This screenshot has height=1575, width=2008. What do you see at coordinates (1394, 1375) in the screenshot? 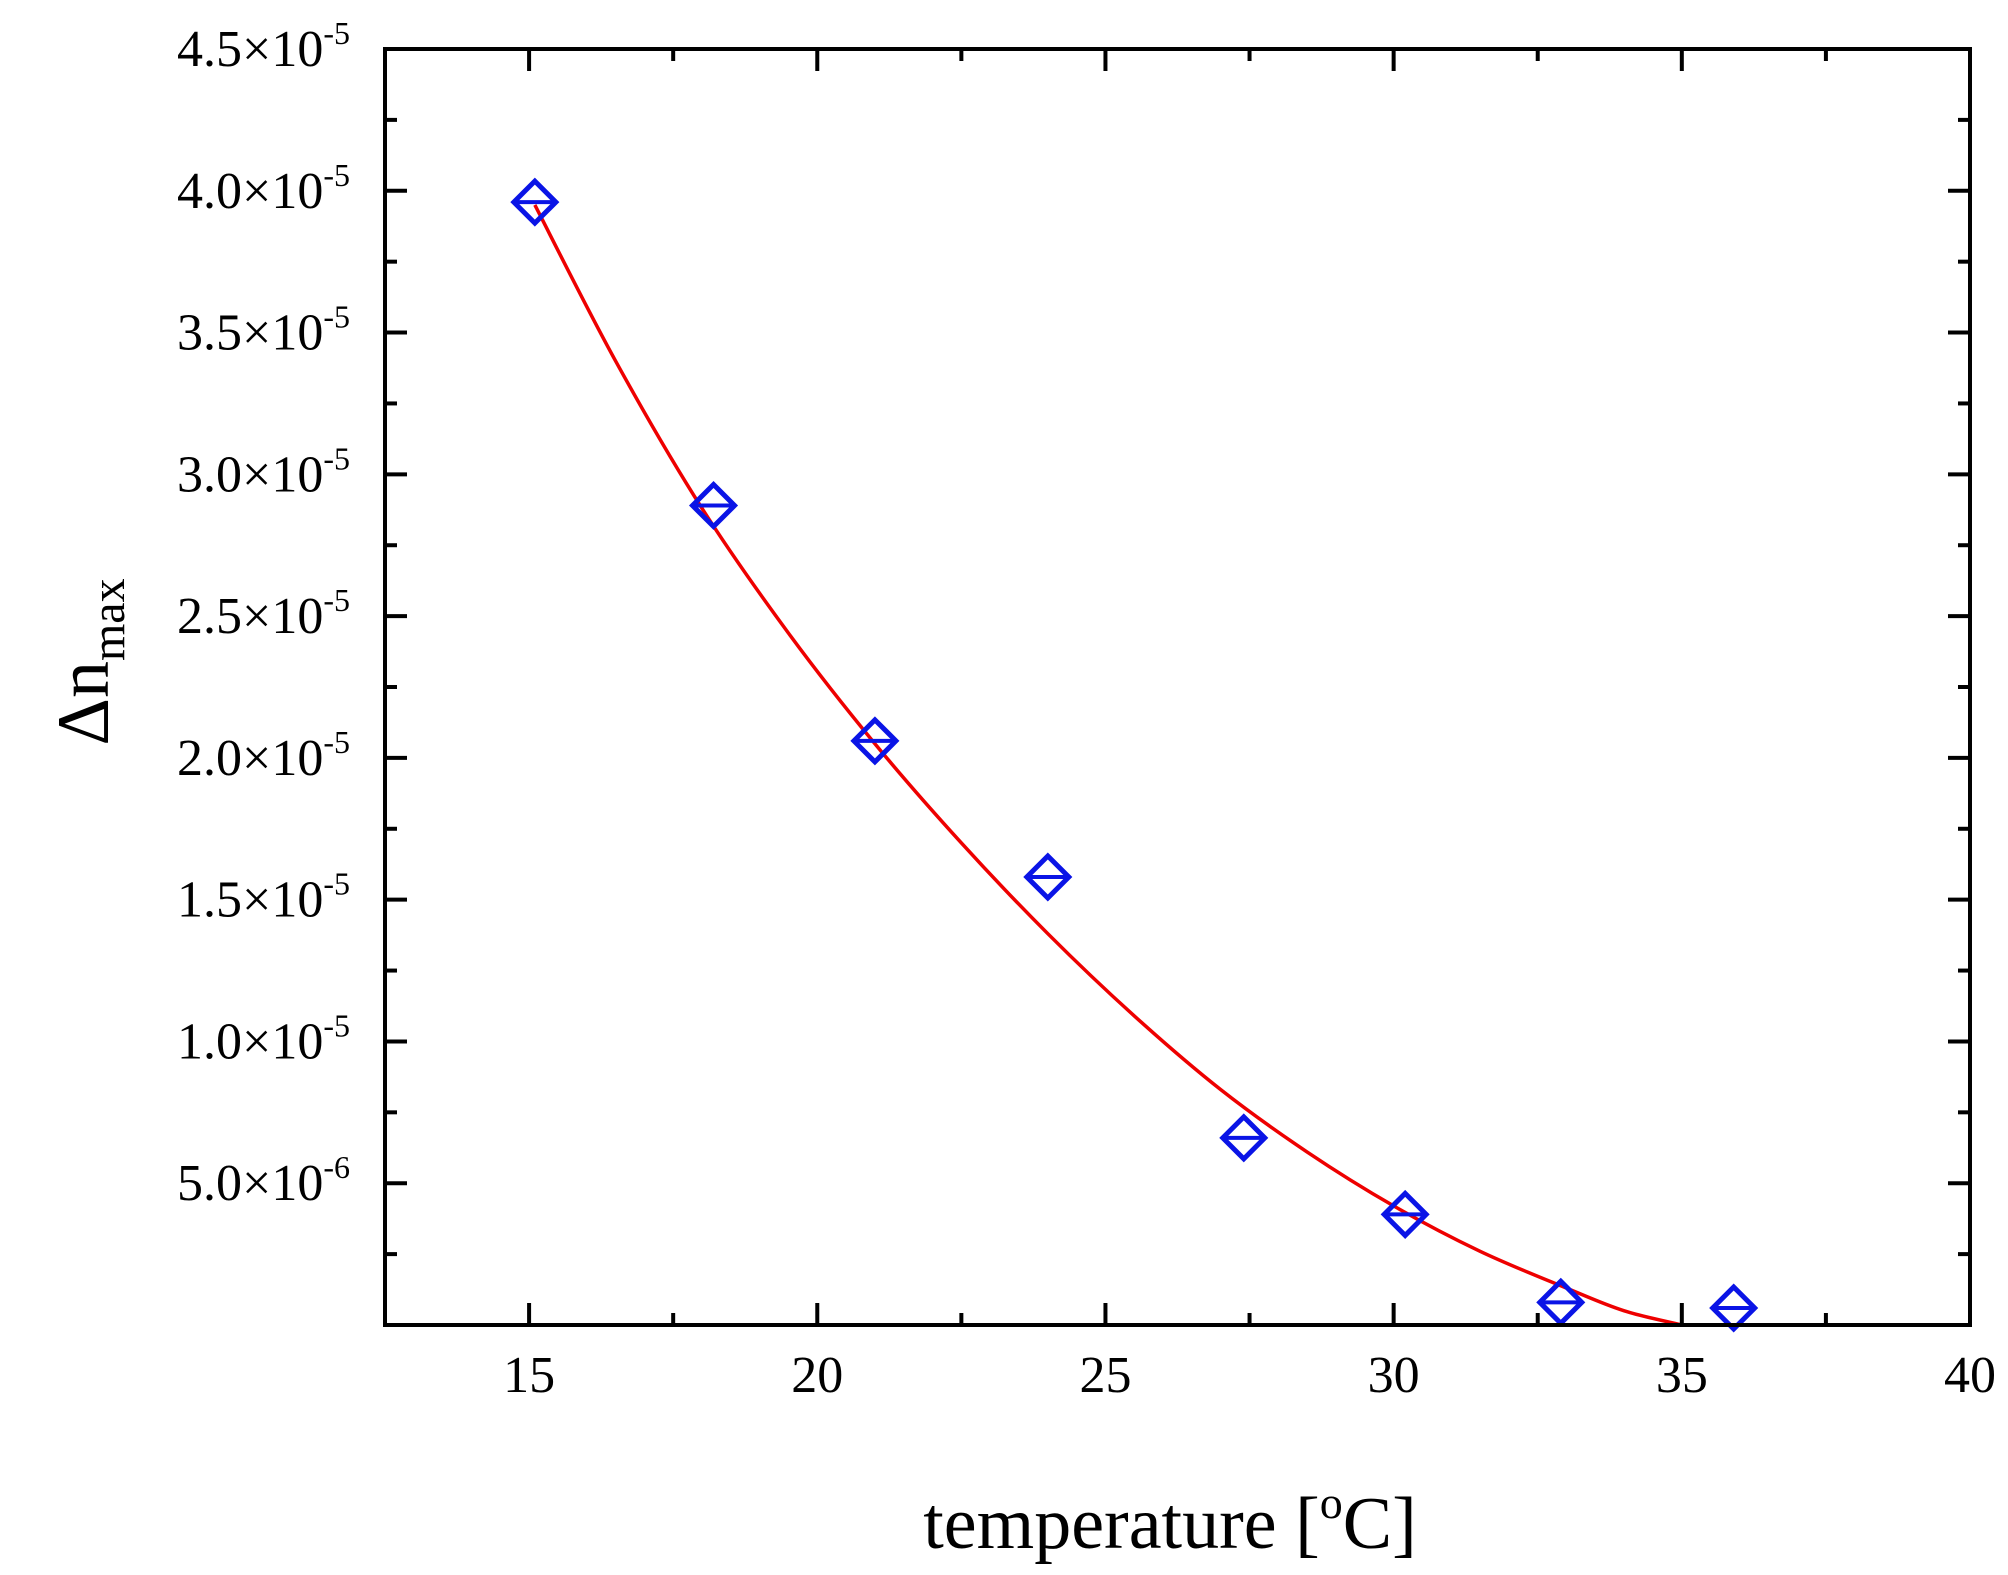
I see `x-tick-label: 30` at bounding box center [1394, 1375].